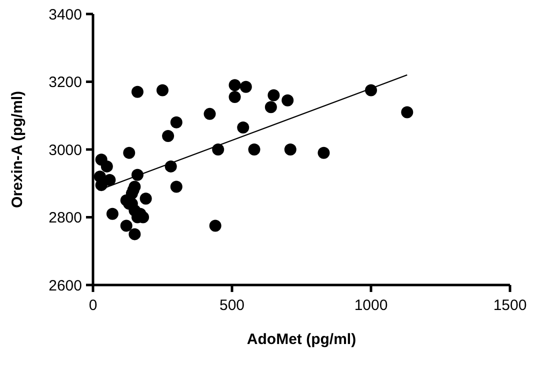  What do you see at coordinates (65, 285) in the screenshot?
I see `y-tick-label: 2600` at bounding box center [65, 285].